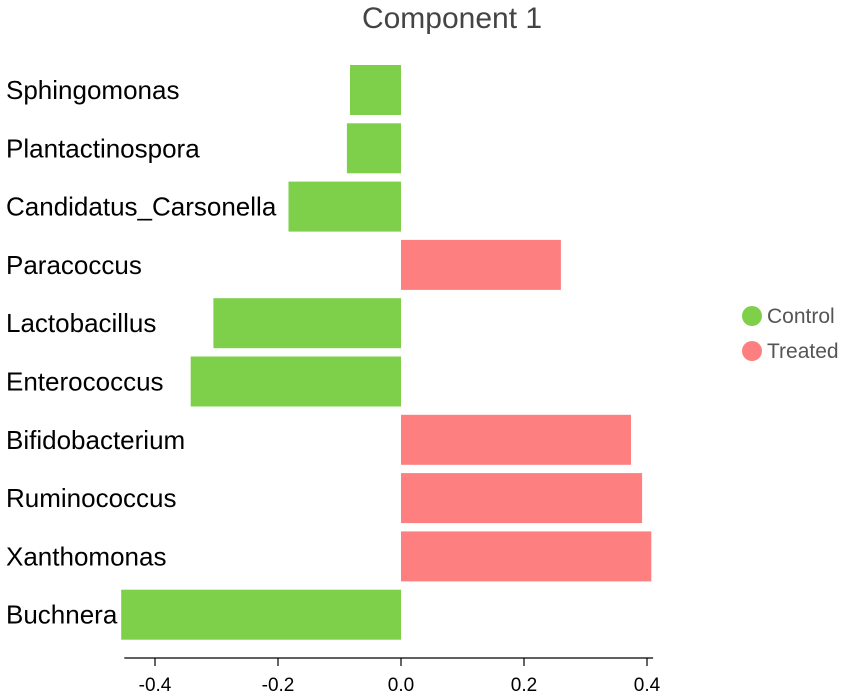 This screenshot has width=851, height=697. I want to click on category-label-lactobacillus: Lactobacillus, so click(81, 323).